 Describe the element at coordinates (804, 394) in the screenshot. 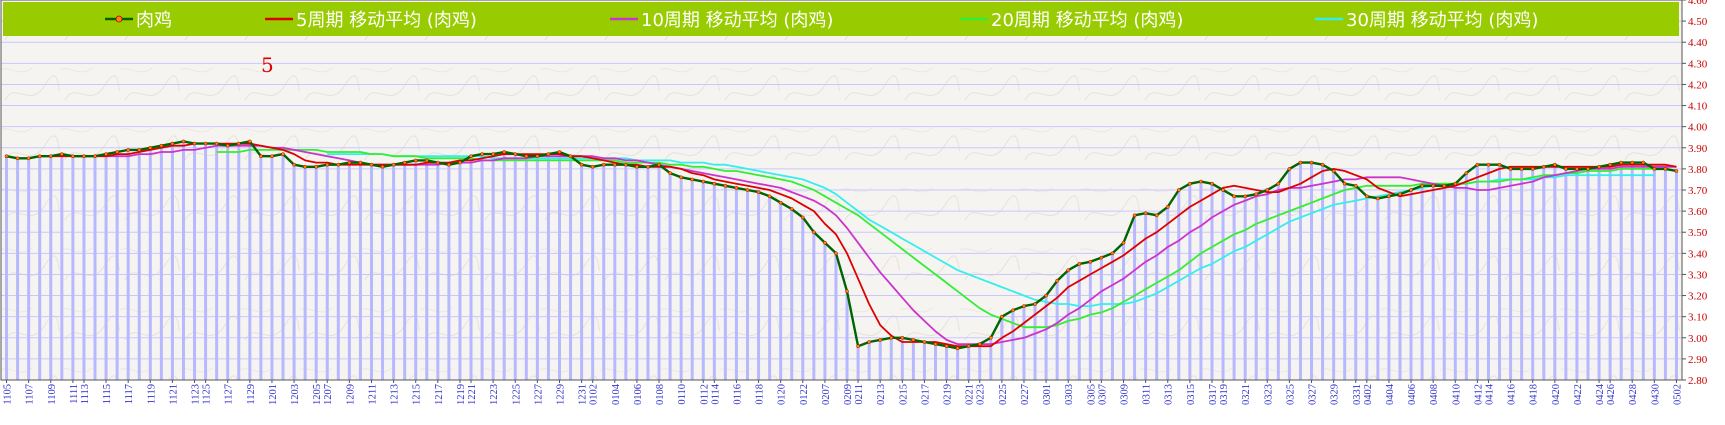

I see `x-tick-label: 0122` at that location.